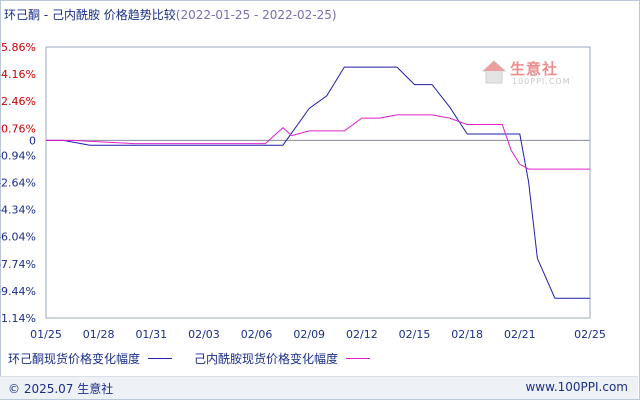 The image size is (640, 400). I want to click on footer-site-link: www.100PPI.com, so click(576, 387).